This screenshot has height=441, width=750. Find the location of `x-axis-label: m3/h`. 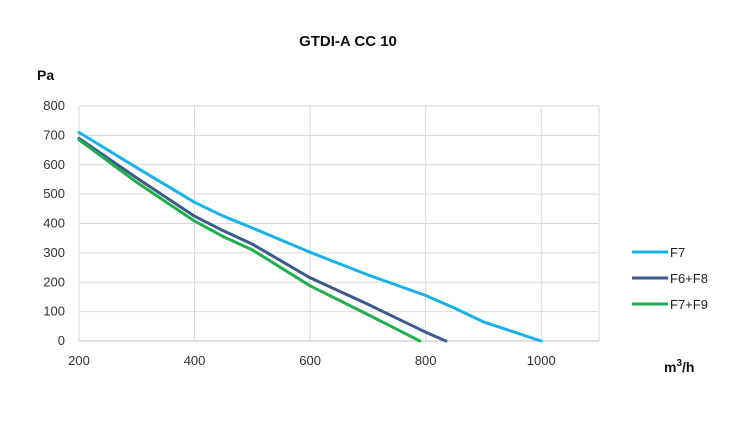

x-axis-label: m3/h is located at coordinates (679, 366).